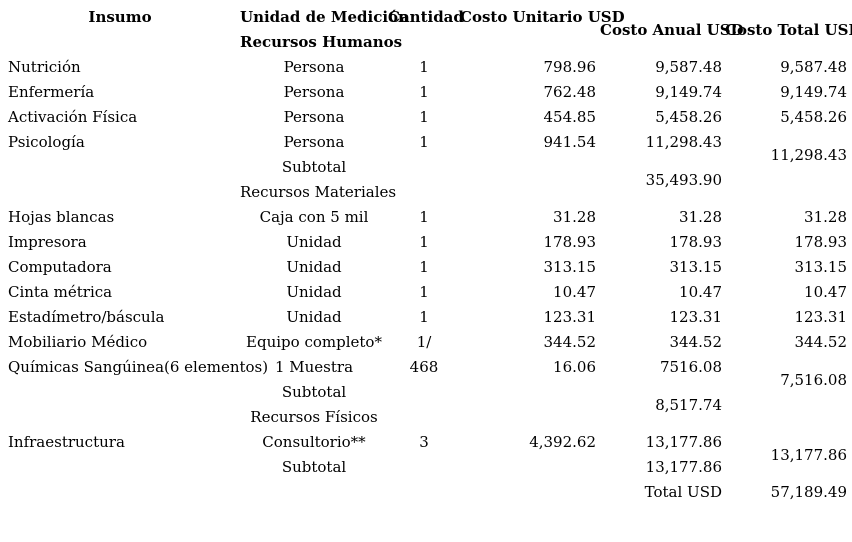 This screenshot has height=542, width=852. Describe the element at coordinates (688, 404) in the screenshot. I see `cell-costo-anual-merged: 8,517.74` at that location.